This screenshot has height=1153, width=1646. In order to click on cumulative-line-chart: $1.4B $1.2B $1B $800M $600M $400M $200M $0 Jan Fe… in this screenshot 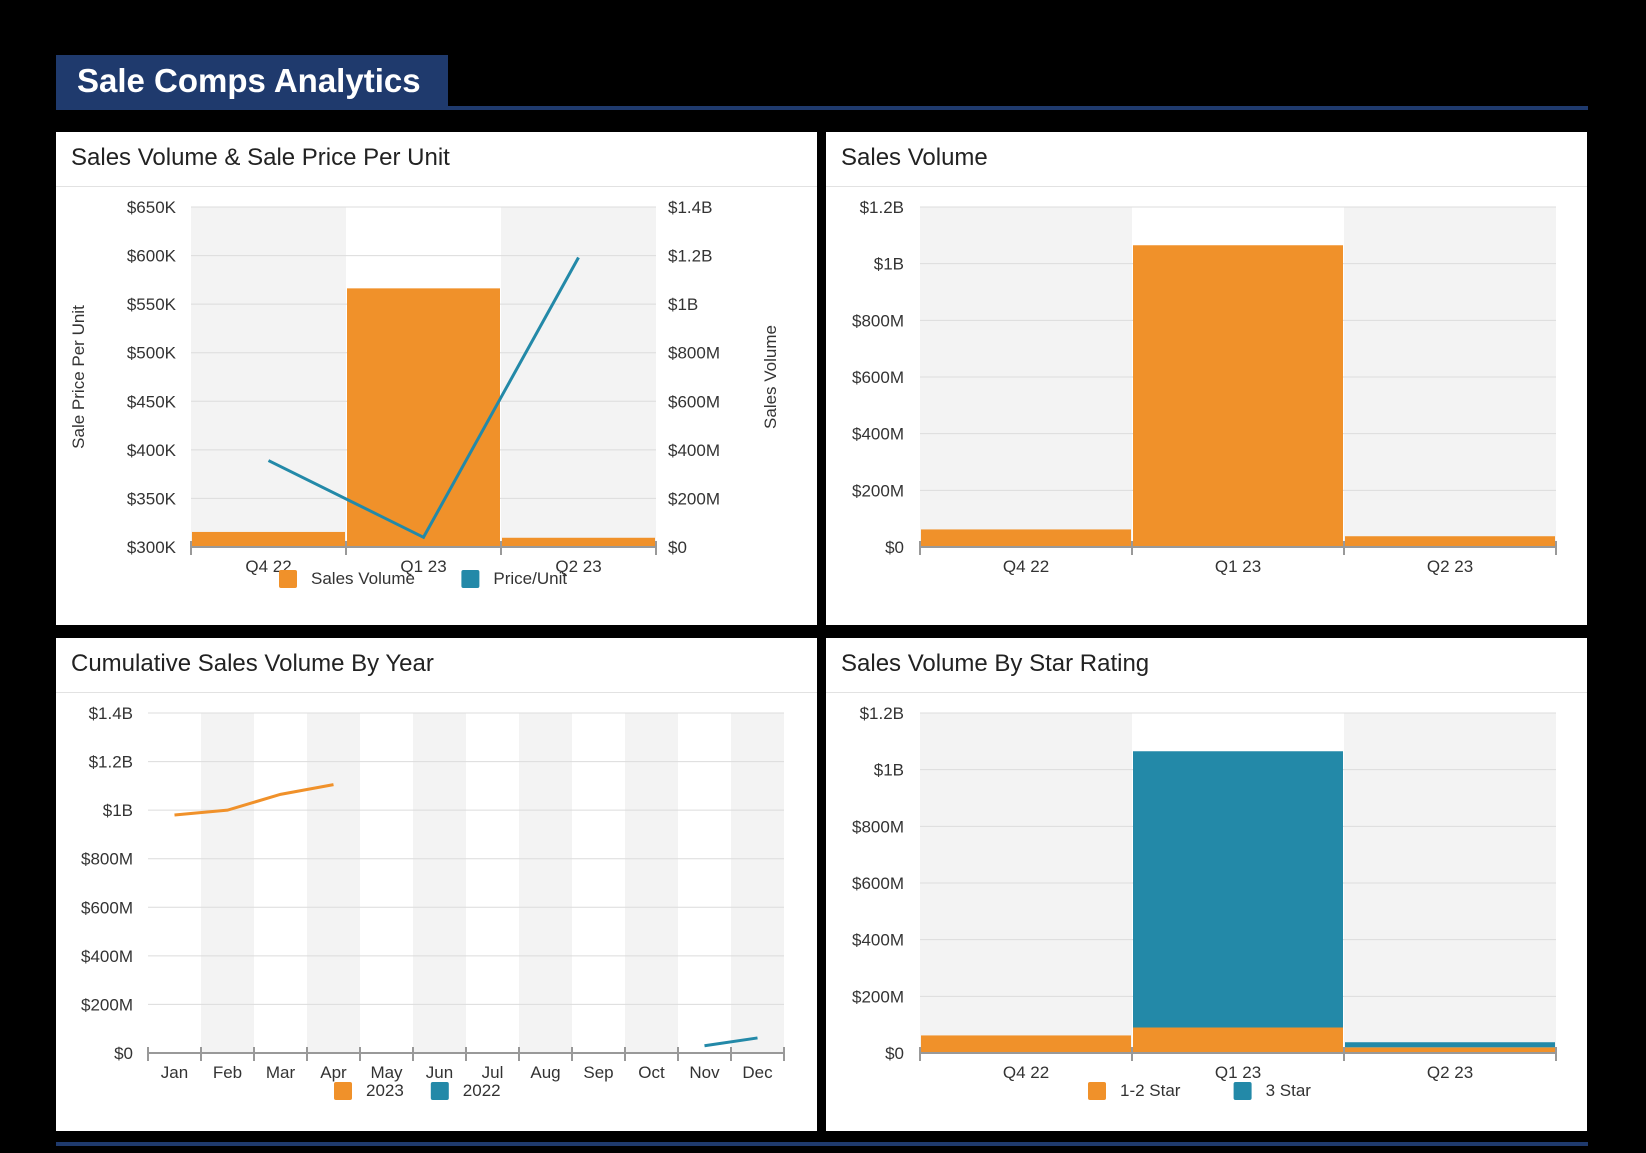, I will do `click(433, 902)`.